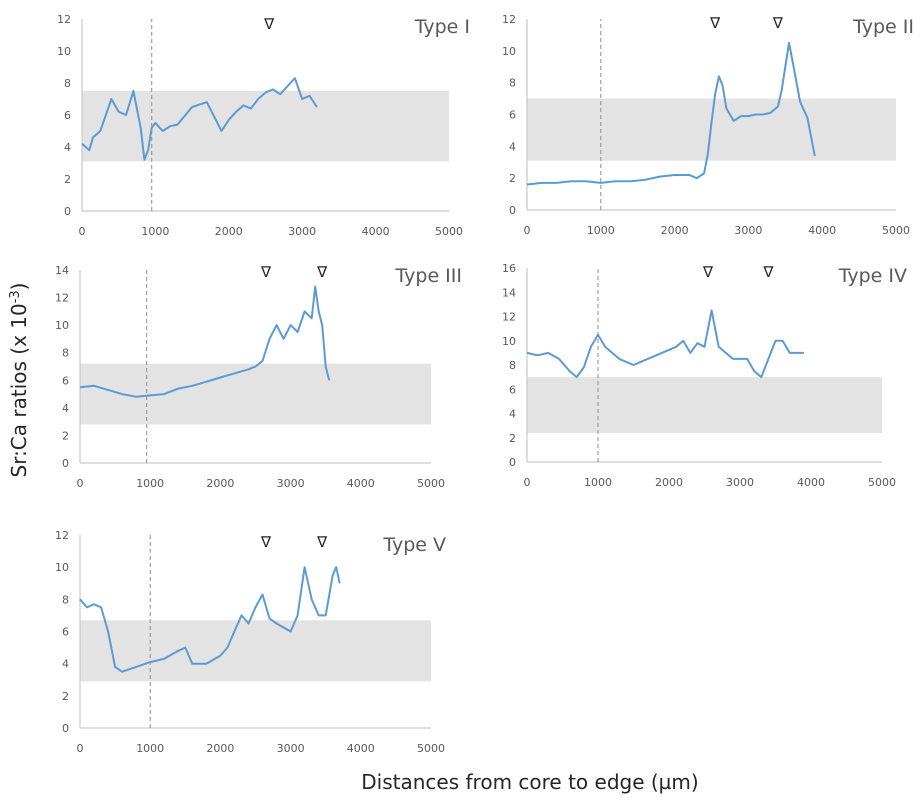 The height and width of the screenshot is (804, 921). What do you see at coordinates (442, 27) in the screenshot?
I see `panel-title: Type I` at bounding box center [442, 27].